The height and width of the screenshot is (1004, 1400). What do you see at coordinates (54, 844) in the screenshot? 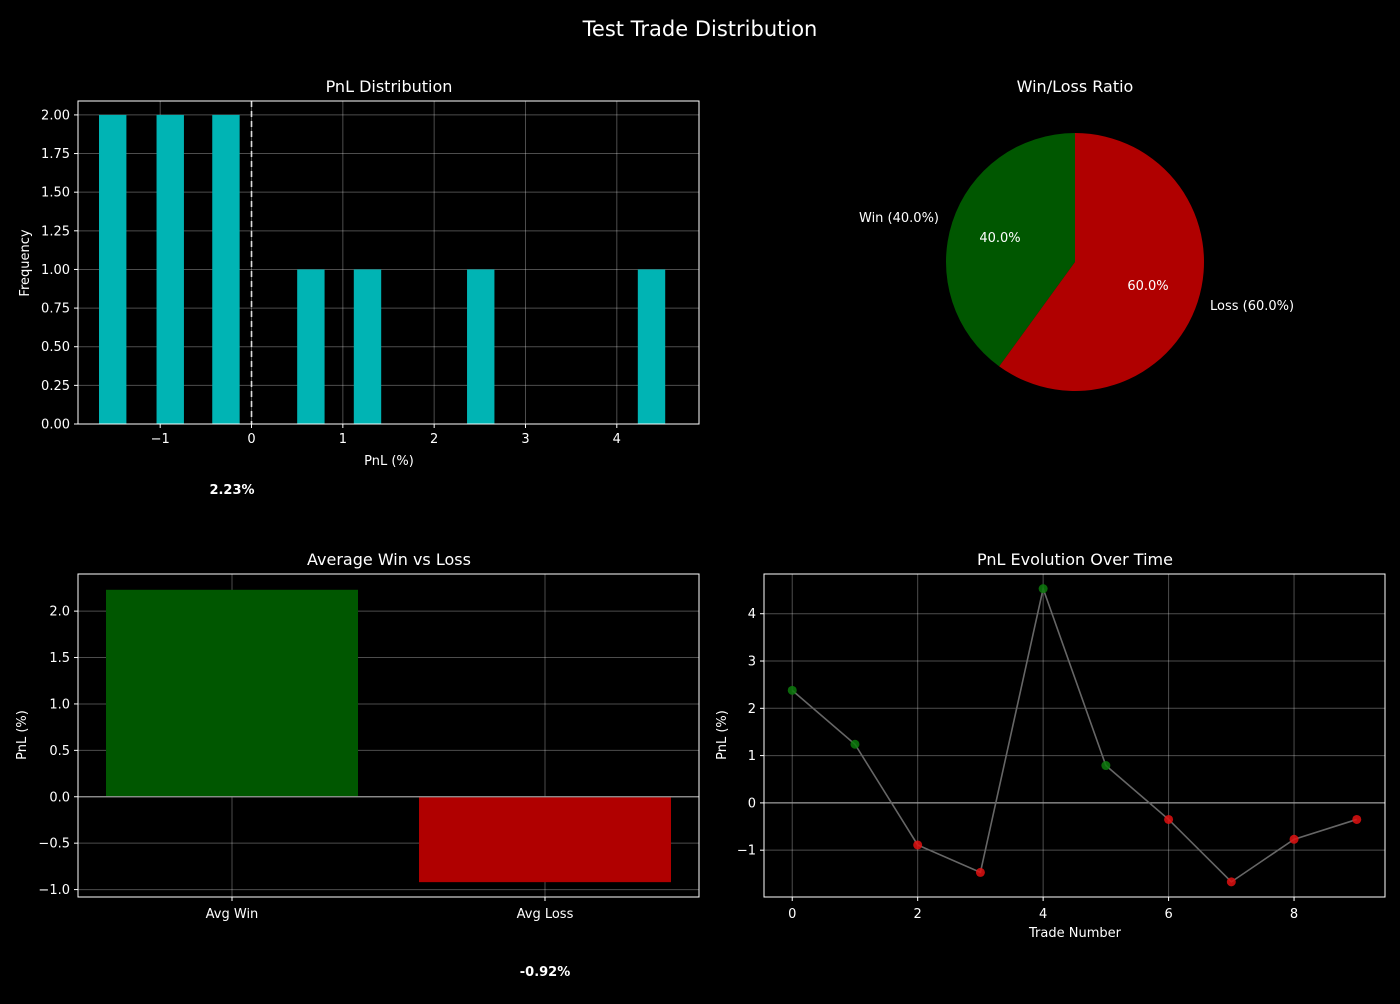
I see `y-tick-label: −0.5` at bounding box center [54, 844].